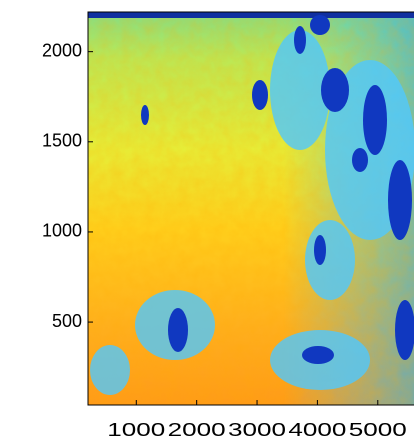 This screenshot has height=442, width=414. Describe the element at coordinates (317, 430) in the screenshot. I see `x-tick-label: 4000` at that location.